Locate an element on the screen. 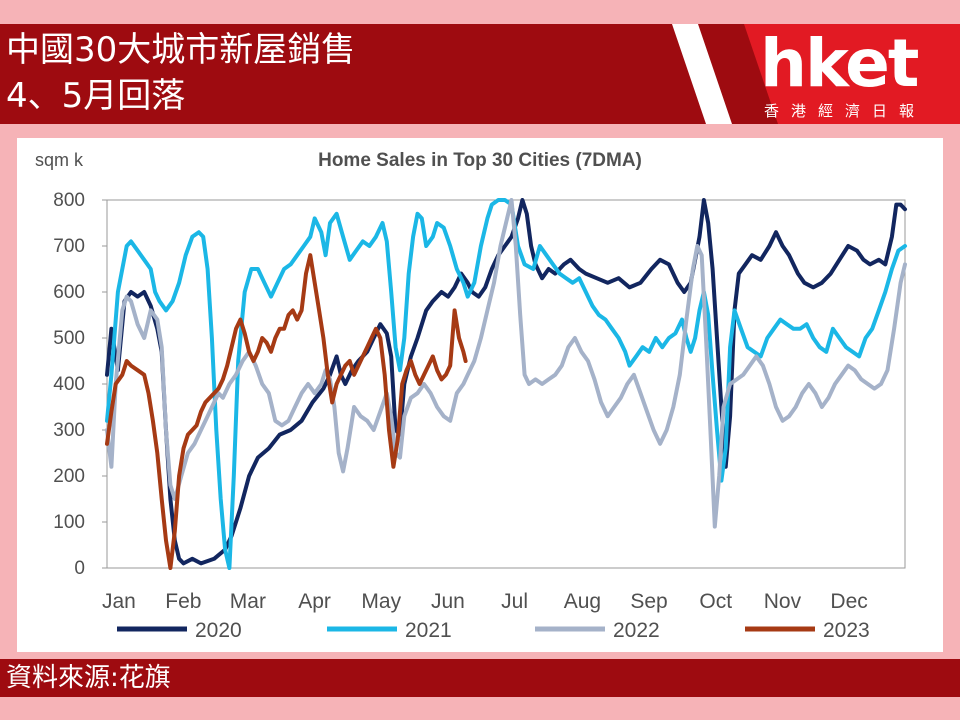 The image size is (960, 720). x-tick-label-nov: Nov is located at coordinates (783, 601).